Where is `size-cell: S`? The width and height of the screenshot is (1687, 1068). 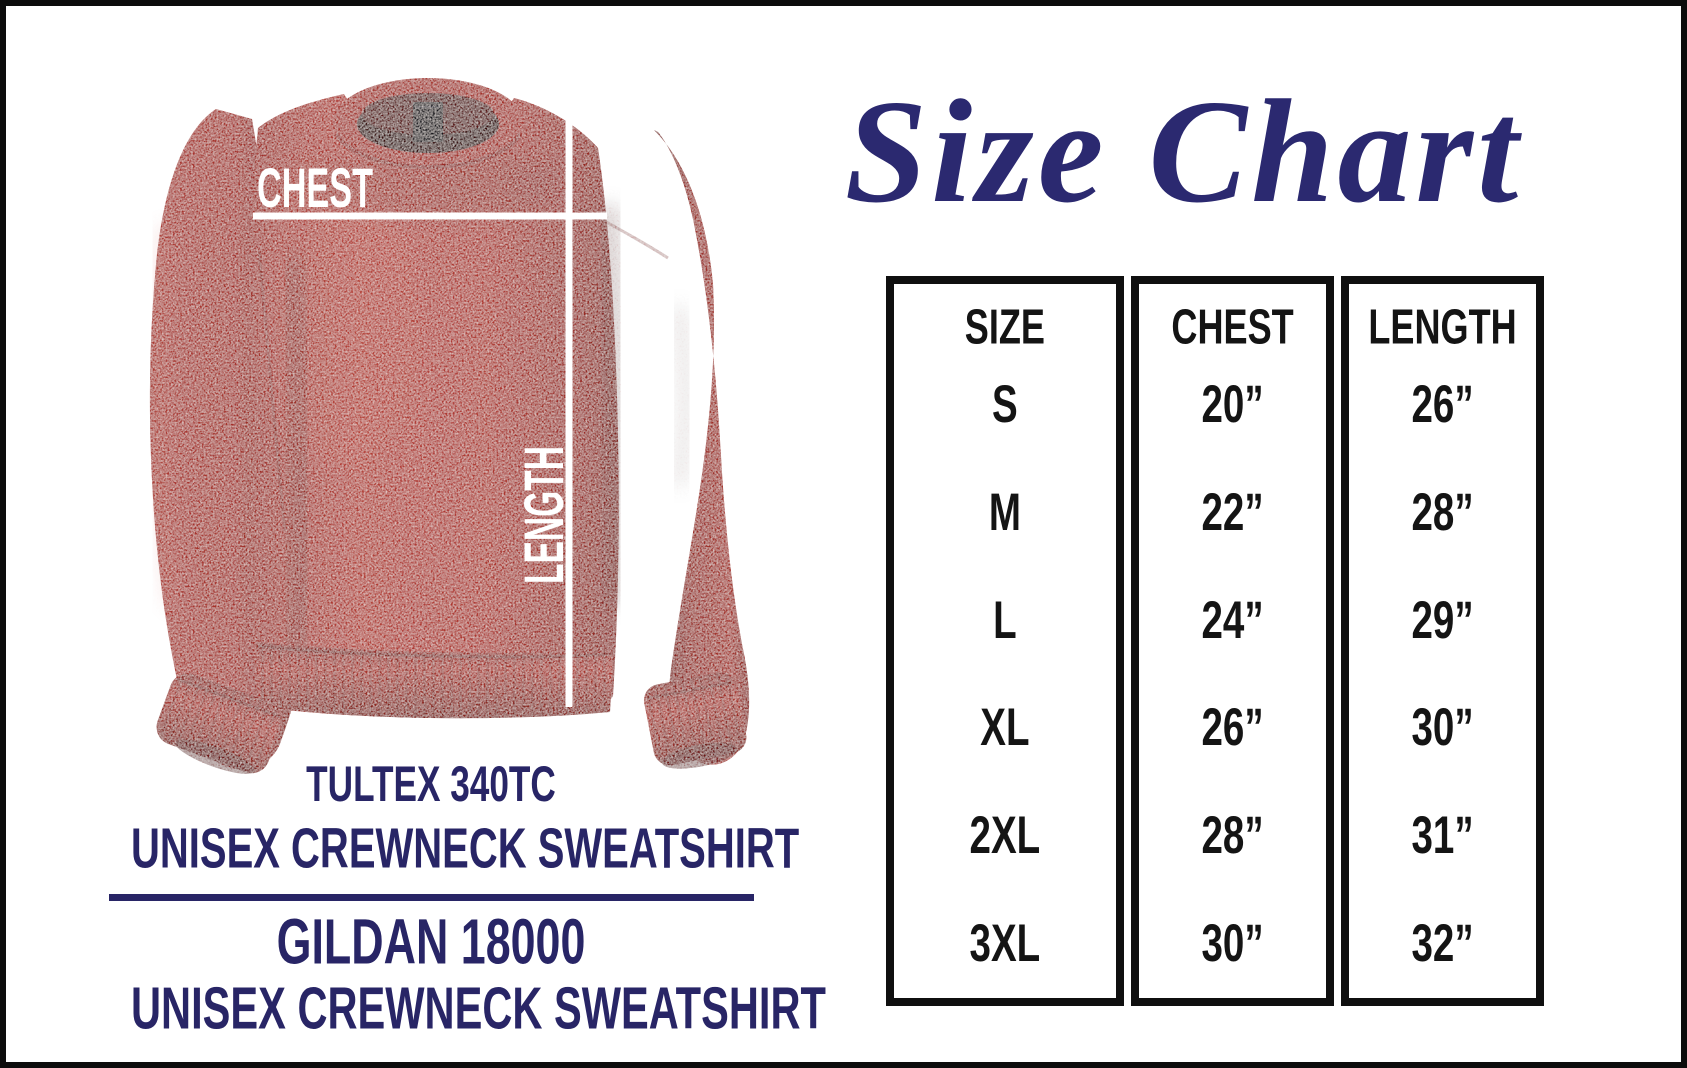
size-cell: S is located at coordinates (1005, 403).